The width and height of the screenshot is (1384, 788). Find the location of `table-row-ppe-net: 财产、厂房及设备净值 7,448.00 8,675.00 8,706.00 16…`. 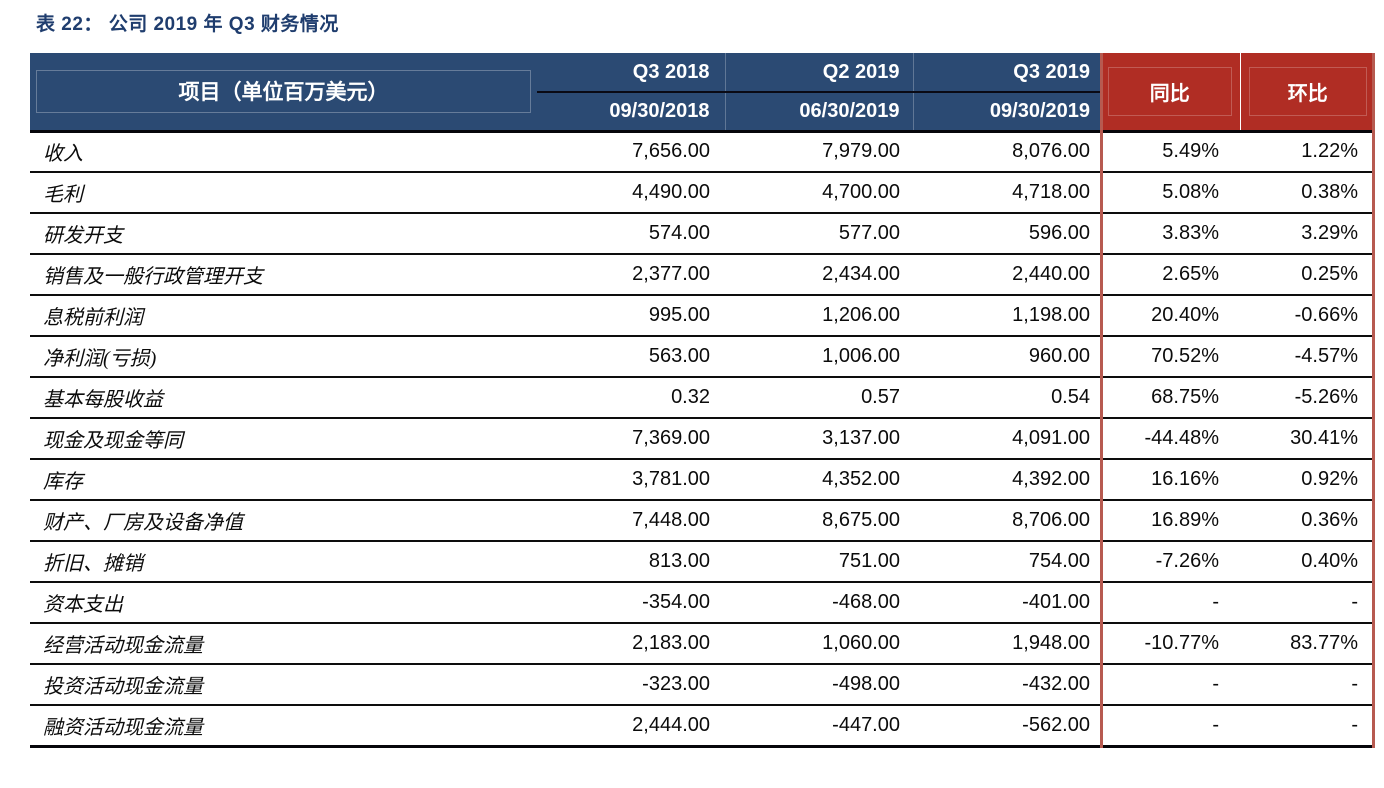

table-row-ppe-net: 财产、厂房及设备净值 7,448.00 8,675.00 8,706.00 16… is located at coordinates (702, 521).